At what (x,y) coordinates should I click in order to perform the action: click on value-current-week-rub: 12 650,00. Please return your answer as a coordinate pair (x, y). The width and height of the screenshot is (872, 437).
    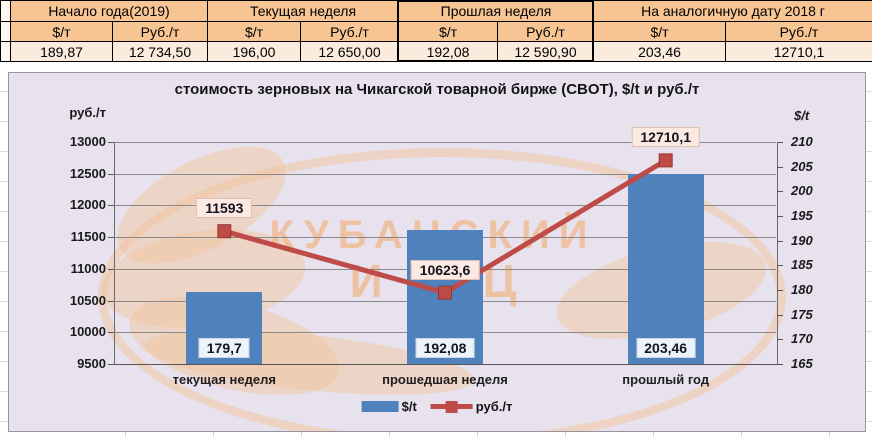
    Looking at the image, I should click on (350, 52).